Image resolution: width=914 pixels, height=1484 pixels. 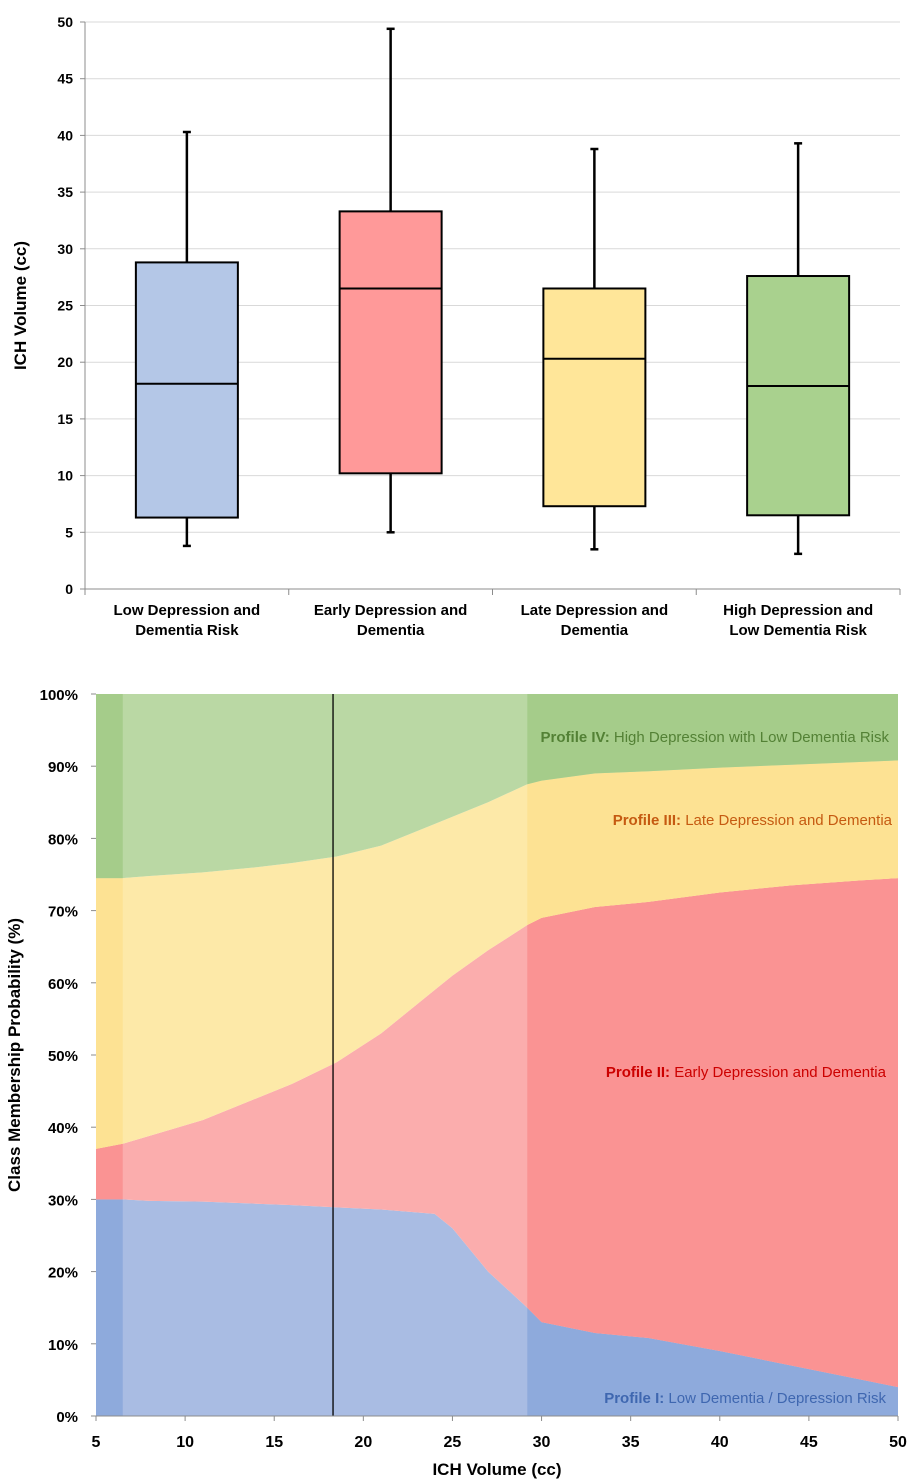 I want to click on profile-name: Profile IV:, so click(x=575, y=737).